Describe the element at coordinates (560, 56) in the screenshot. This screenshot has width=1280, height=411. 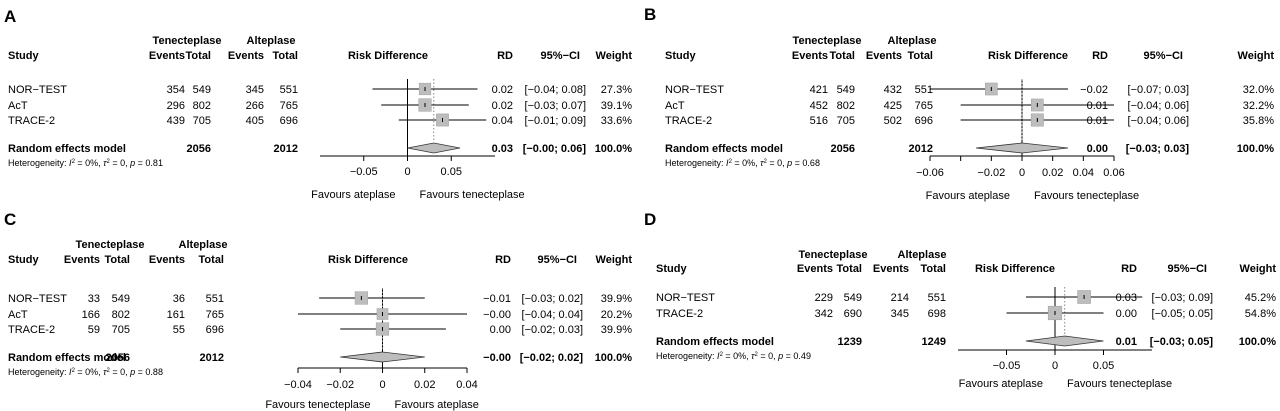
I see `header-ci: 95%−CI` at that location.